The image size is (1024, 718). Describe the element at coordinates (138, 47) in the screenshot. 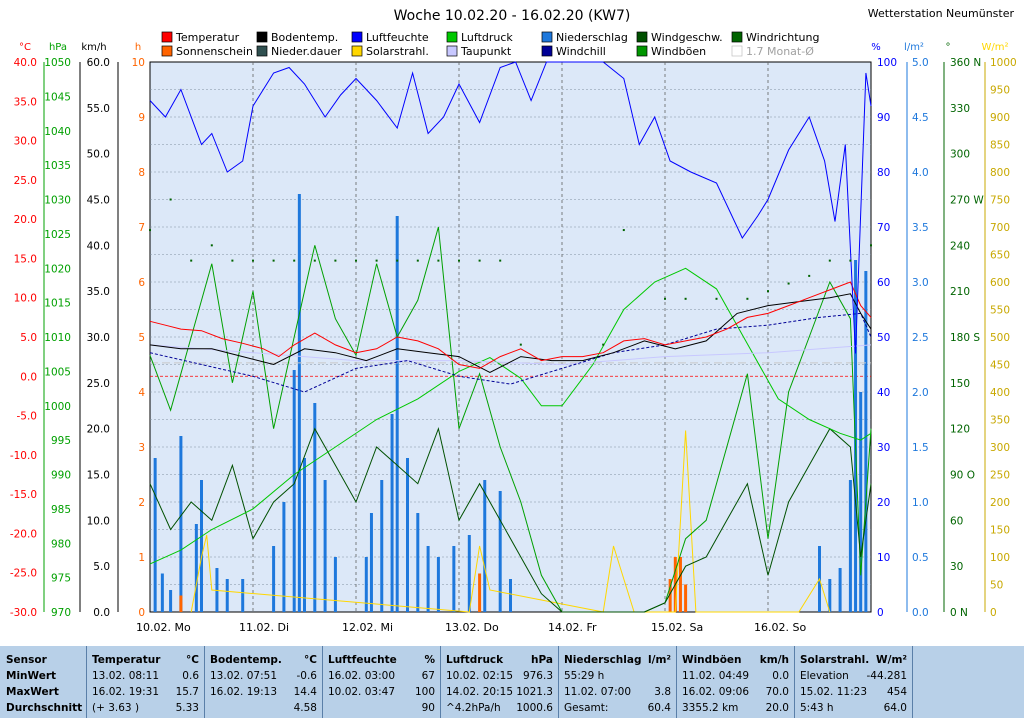

I see `axis-unit-sun: h` at that location.